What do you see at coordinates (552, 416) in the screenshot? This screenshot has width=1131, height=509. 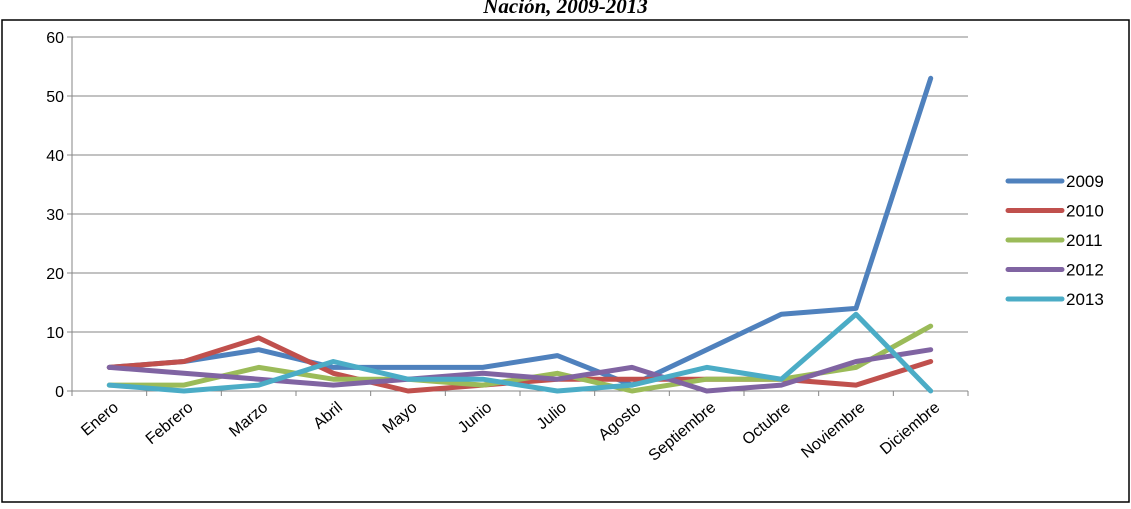 I see `x-tick-label: Julio` at bounding box center [552, 416].